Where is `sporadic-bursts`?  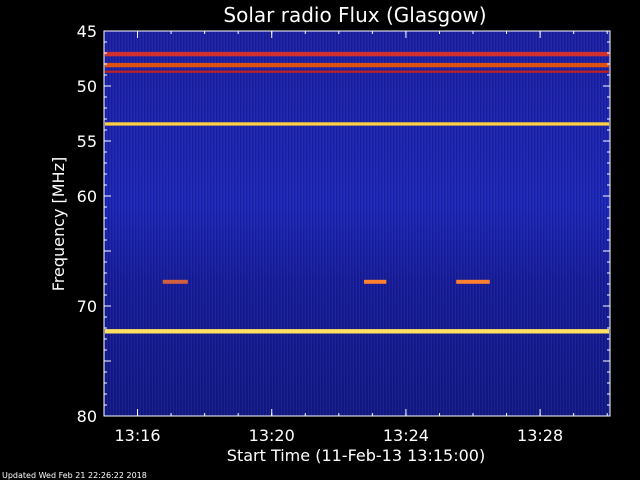
sporadic-bursts is located at coordinates (326, 281).